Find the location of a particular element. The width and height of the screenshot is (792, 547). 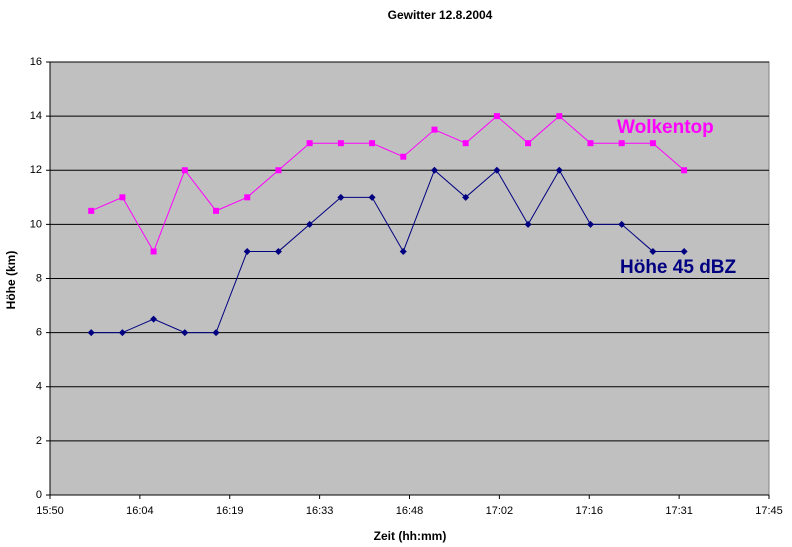

y-tick-label: 2 is located at coordinates (39, 441).